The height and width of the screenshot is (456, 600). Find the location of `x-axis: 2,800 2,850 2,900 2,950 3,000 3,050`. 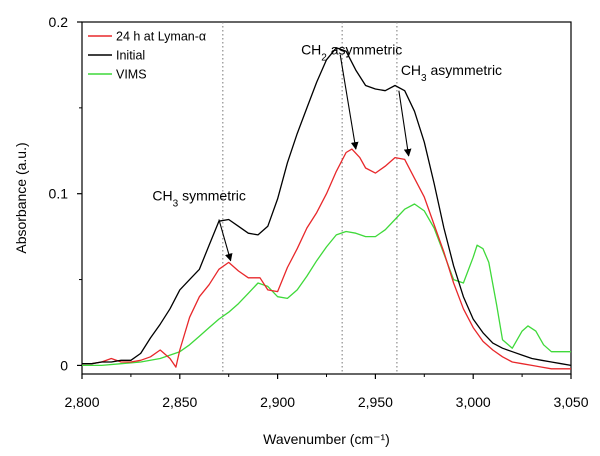

x-axis: 2,800 2,850 2,900 2,950 3,000 3,050 is located at coordinates (326, 392).